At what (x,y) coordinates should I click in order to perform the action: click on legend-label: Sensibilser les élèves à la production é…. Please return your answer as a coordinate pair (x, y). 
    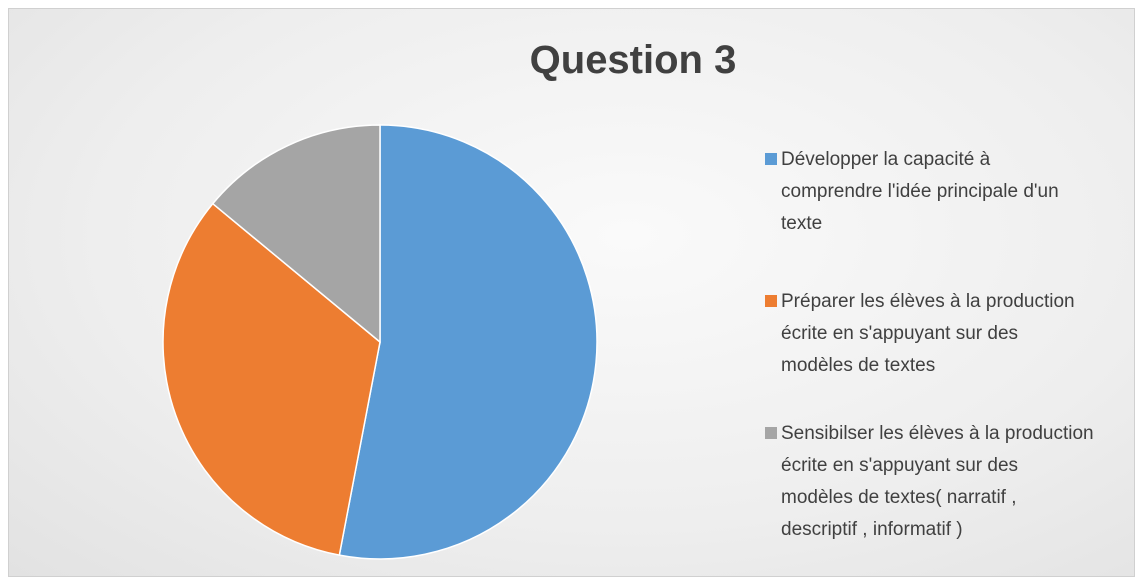
    Looking at the image, I should click on (937, 481).